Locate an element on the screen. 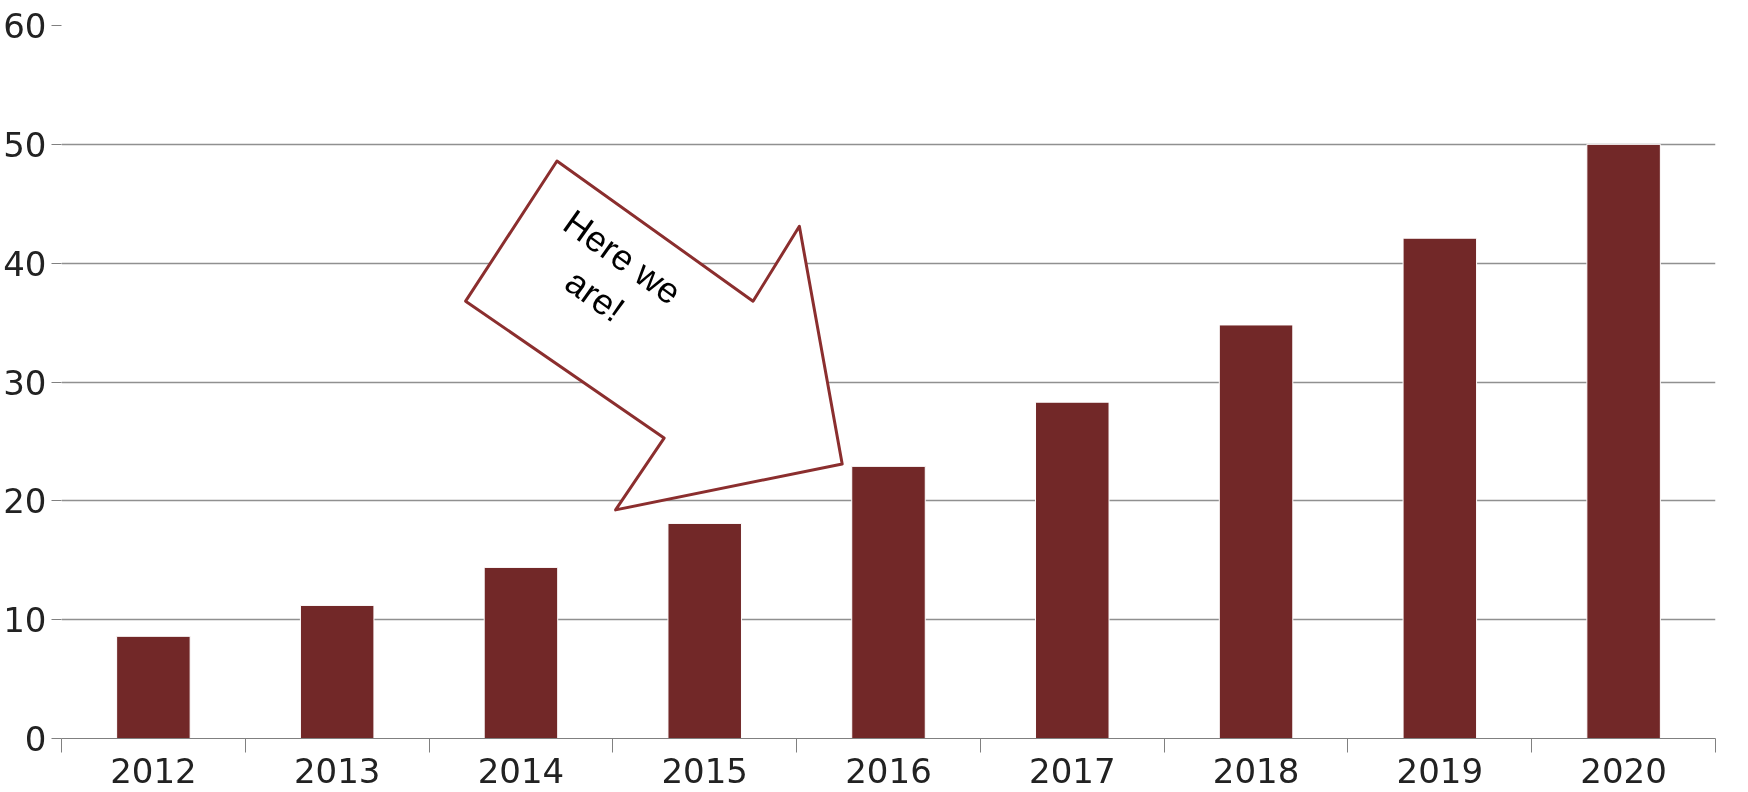  y-tick-label: 20 is located at coordinates (25, 501).